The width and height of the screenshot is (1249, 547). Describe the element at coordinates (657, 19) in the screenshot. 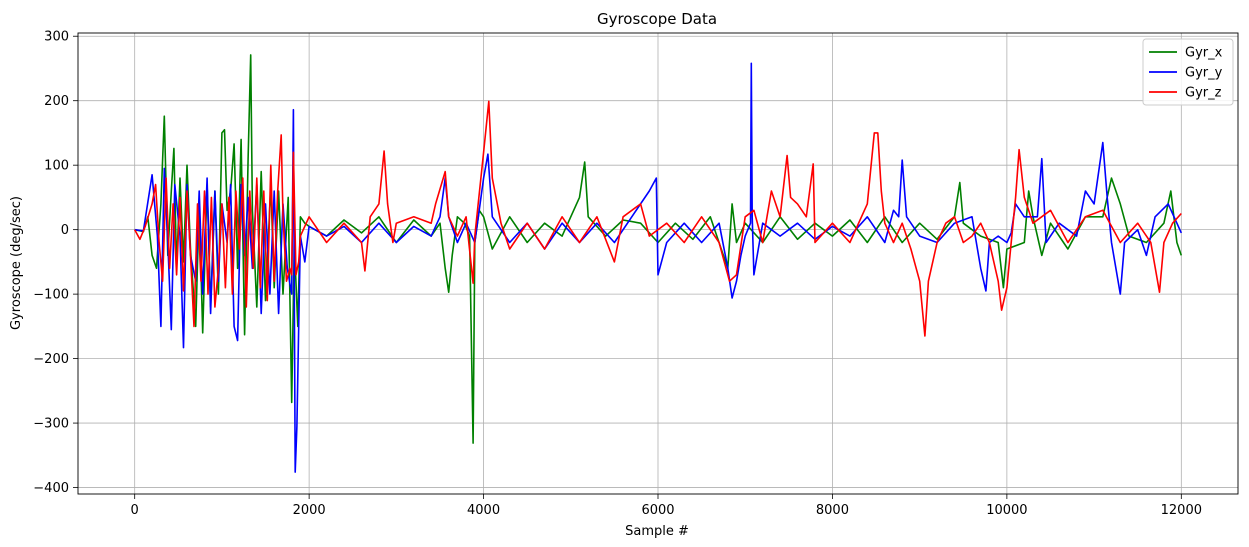

I see `chart-title: Gyroscope Data` at that location.